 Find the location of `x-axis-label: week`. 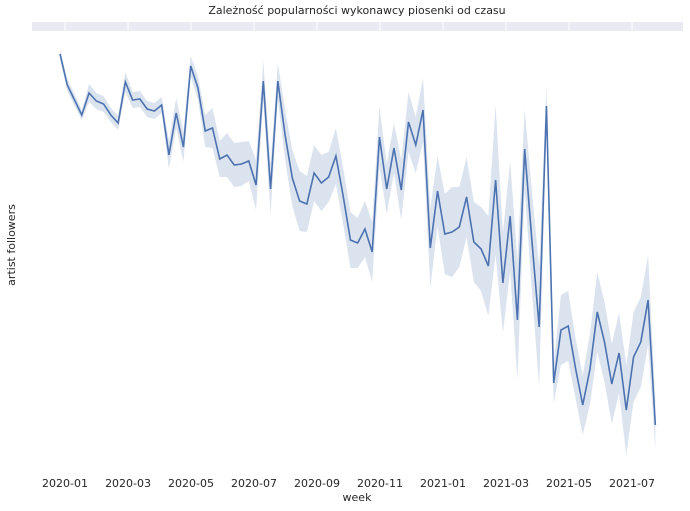

x-axis-label: week is located at coordinates (358, 497).